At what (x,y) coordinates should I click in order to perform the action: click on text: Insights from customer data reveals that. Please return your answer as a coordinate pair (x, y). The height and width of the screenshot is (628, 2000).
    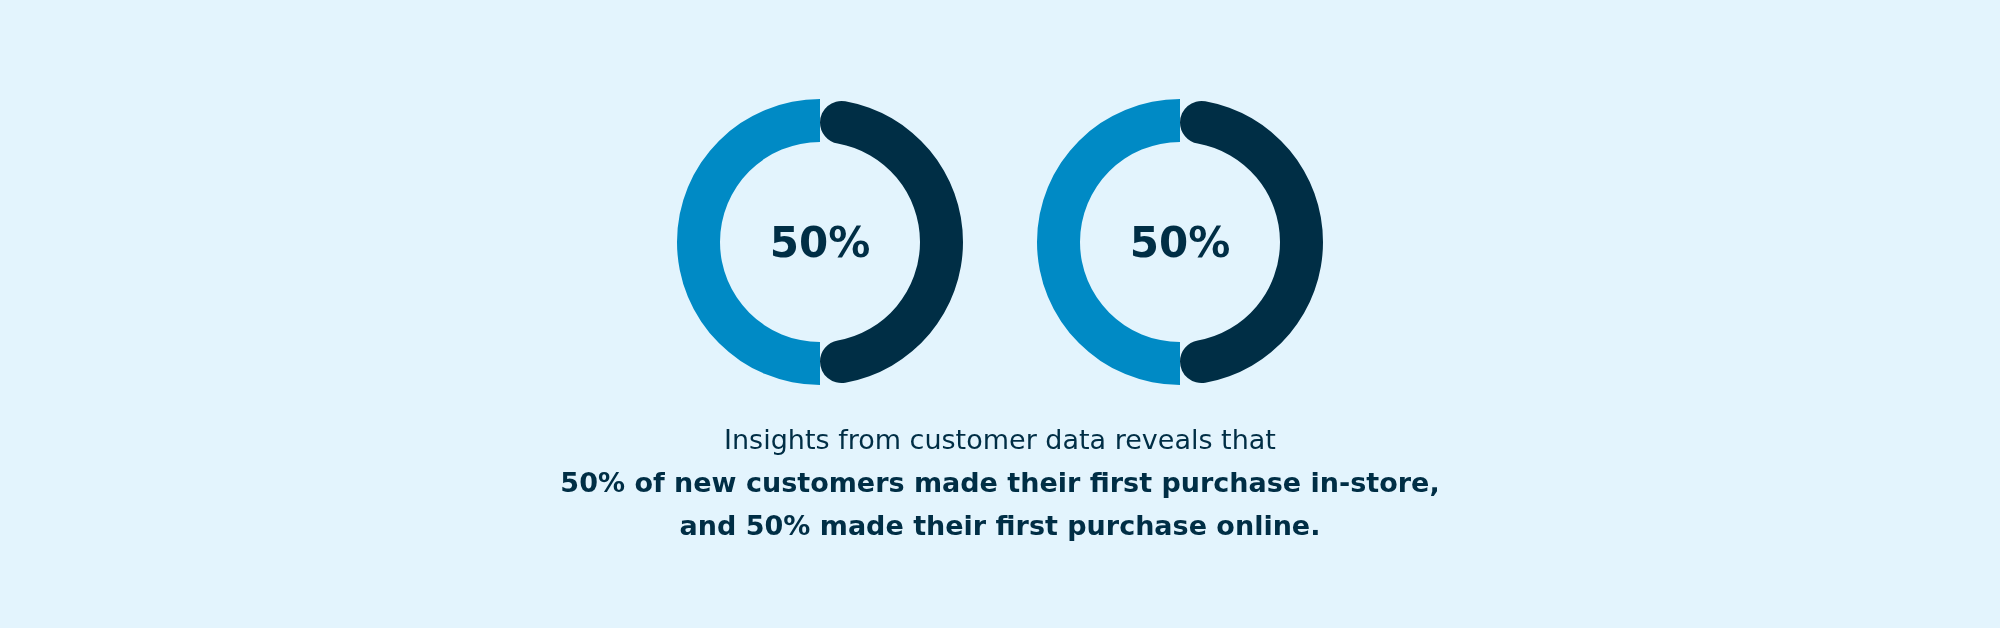
    Looking at the image, I should click on (1000, 439).